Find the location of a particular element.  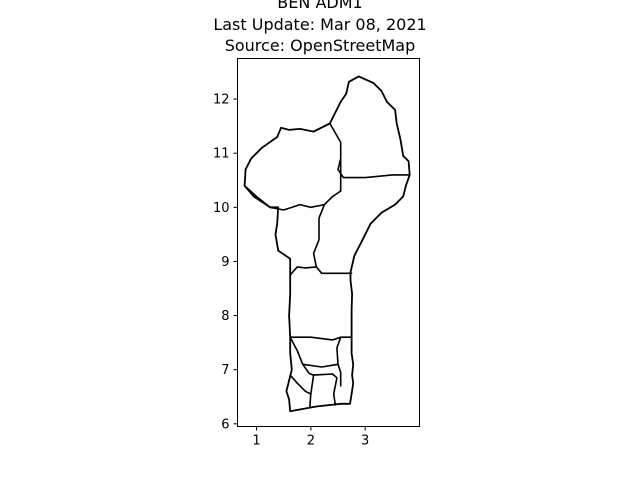

y-axis: 6 7 8 9 10 11 12 is located at coordinates (225, 262).